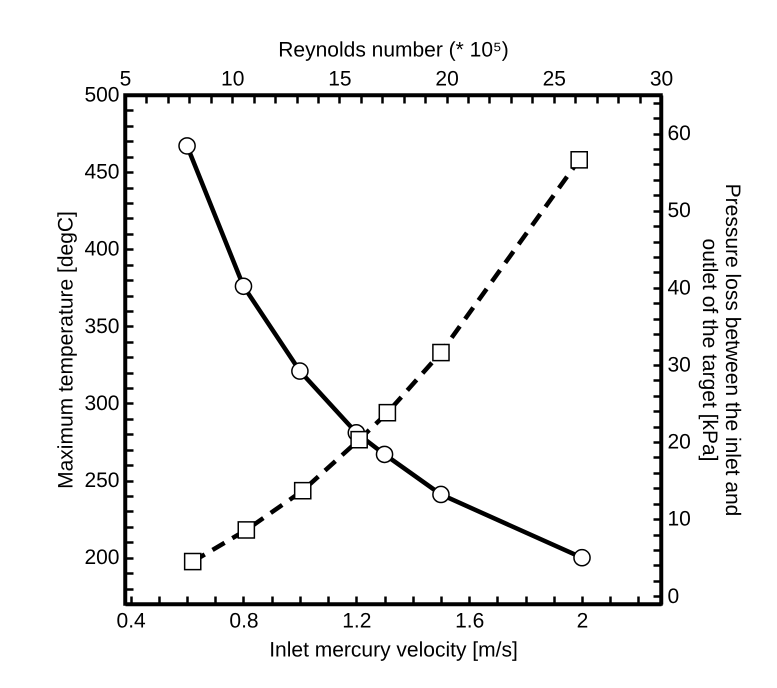 Image resolution: width=777 pixels, height=688 pixels. What do you see at coordinates (679, 134) in the screenshot?
I see `y2-tick-label: 60` at bounding box center [679, 134].